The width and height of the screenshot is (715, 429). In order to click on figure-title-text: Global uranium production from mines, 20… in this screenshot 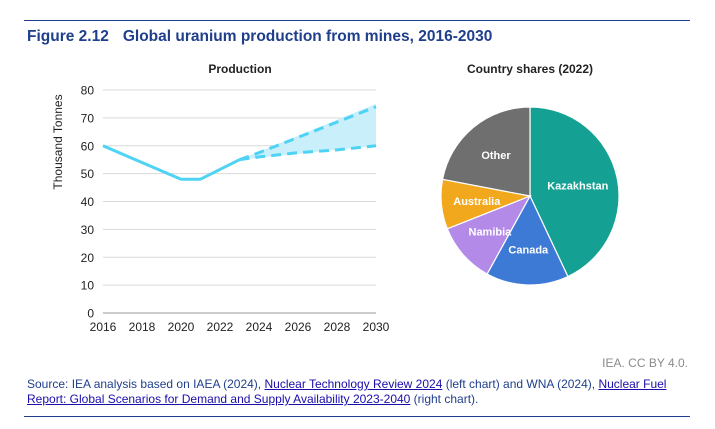, I will do `click(307, 36)`.